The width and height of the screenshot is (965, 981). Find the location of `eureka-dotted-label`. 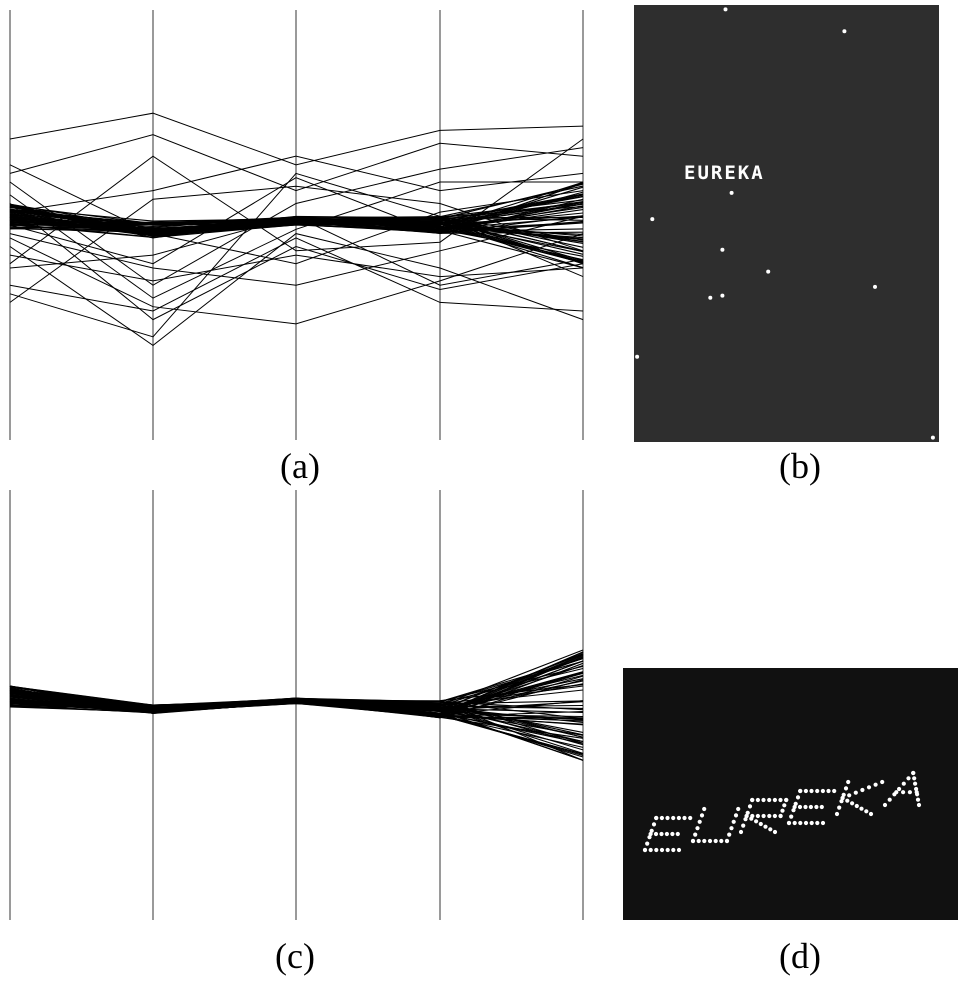

eureka-dotted-label is located at coordinates (782, 811).